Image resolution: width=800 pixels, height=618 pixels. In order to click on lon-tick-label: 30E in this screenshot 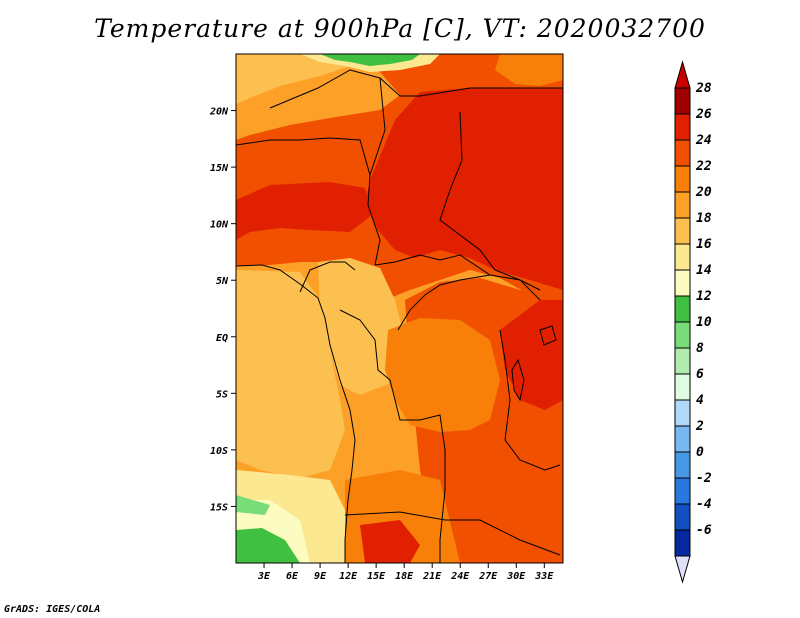, I will do `click(516, 576)`.